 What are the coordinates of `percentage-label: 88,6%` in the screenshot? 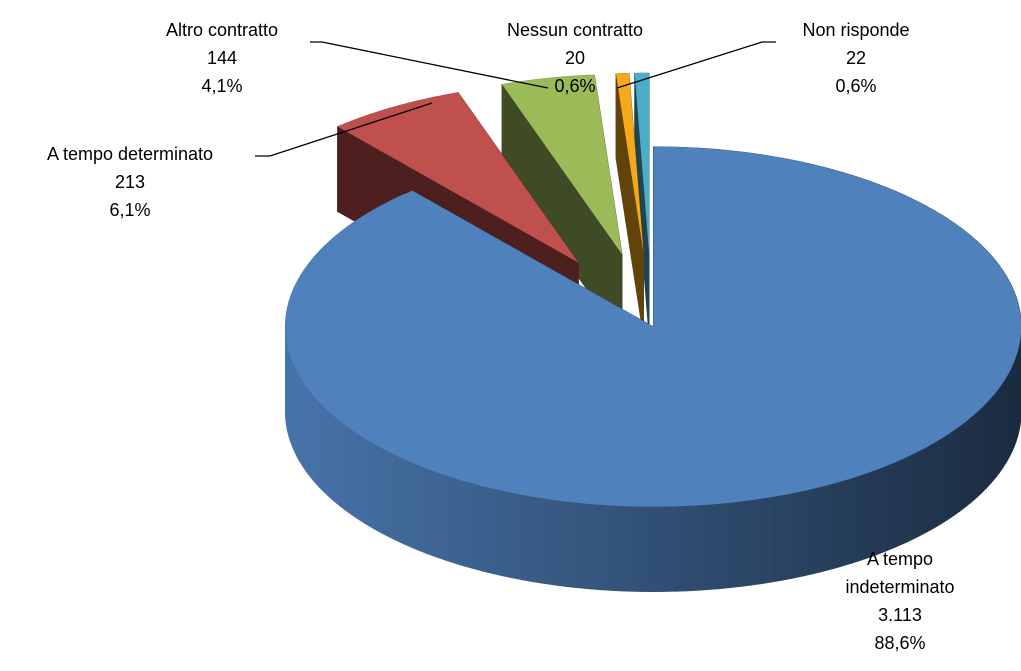 It's located at (900, 643).